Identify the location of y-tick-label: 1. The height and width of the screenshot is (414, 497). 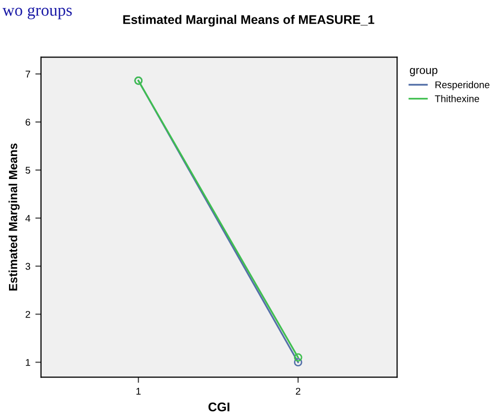
(28, 362).